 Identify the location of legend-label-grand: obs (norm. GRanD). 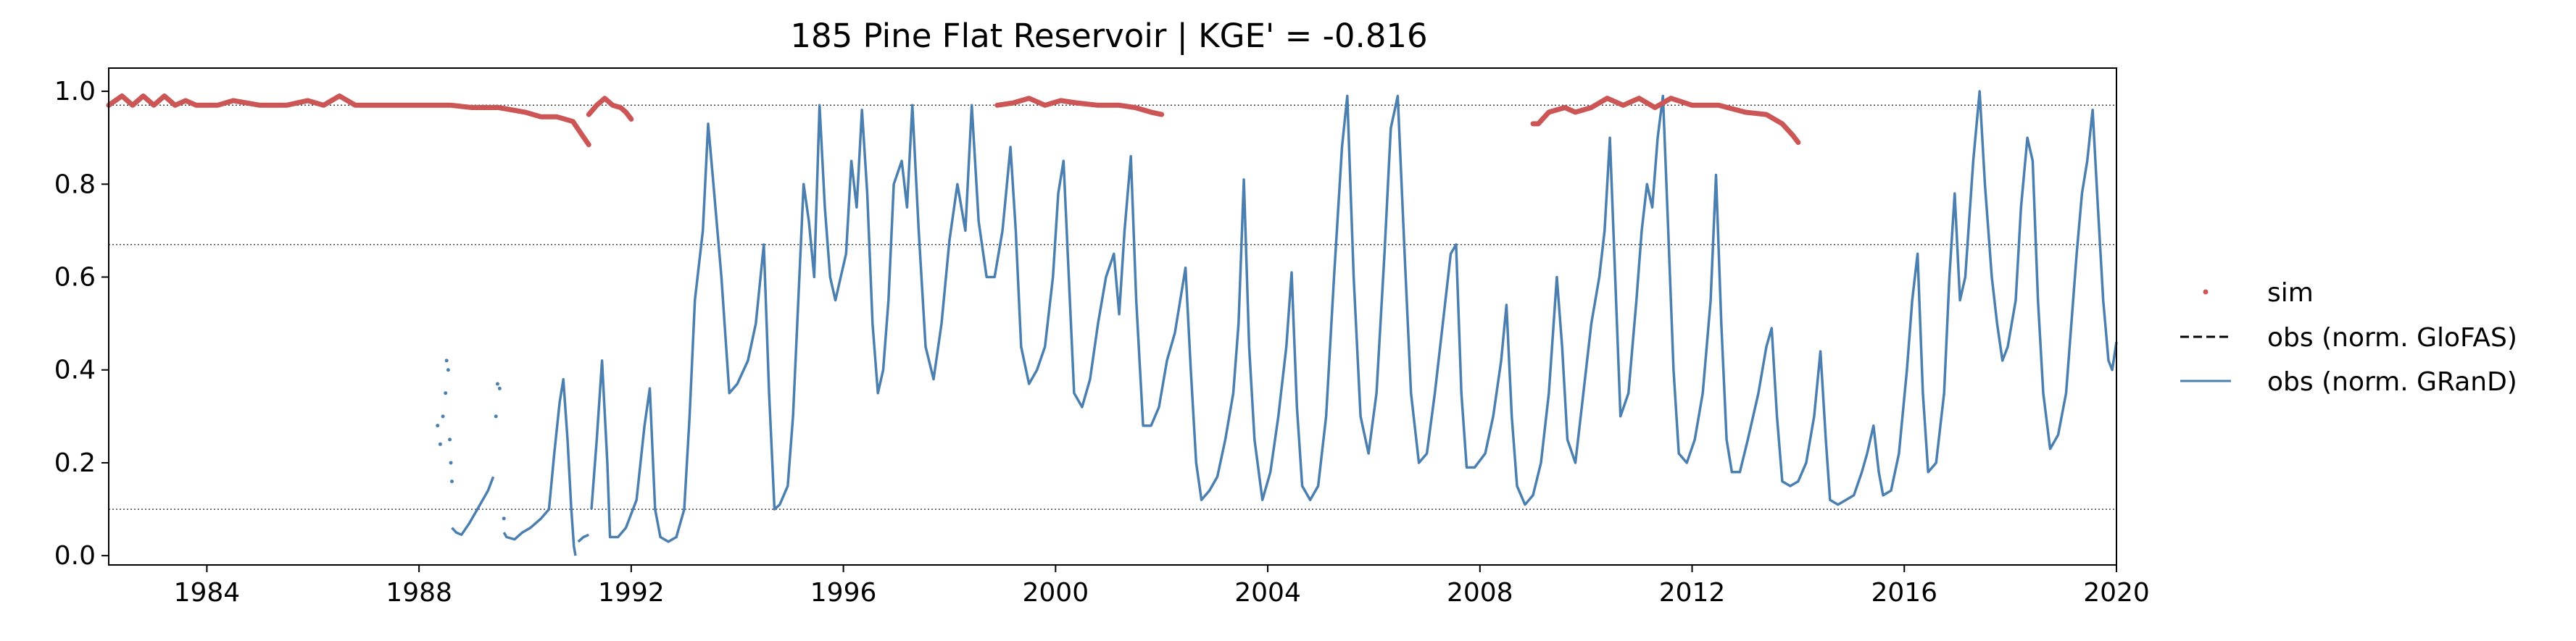
(2392, 382).